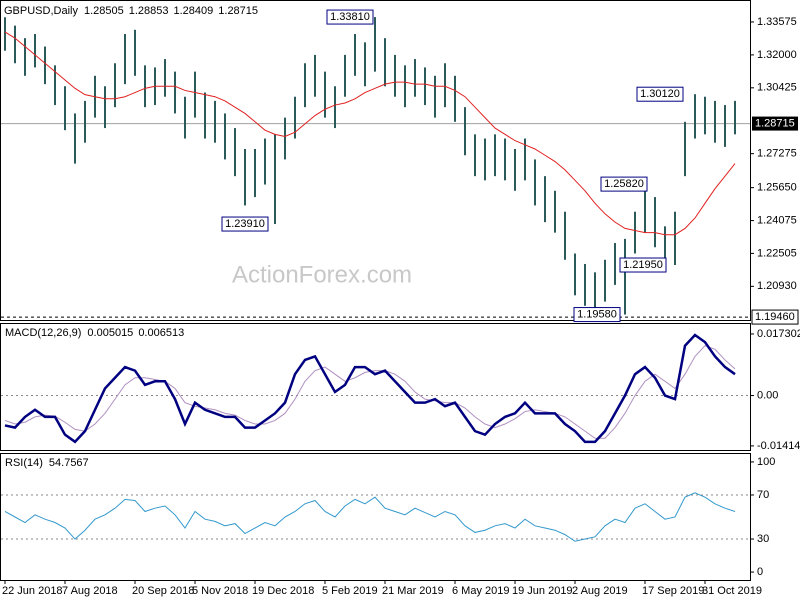 This screenshot has width=800, height=600. Describe the element at coordinates (673, 591) in the screenshot. I see `x-tick-label: 17 Sep 2019` at that location.